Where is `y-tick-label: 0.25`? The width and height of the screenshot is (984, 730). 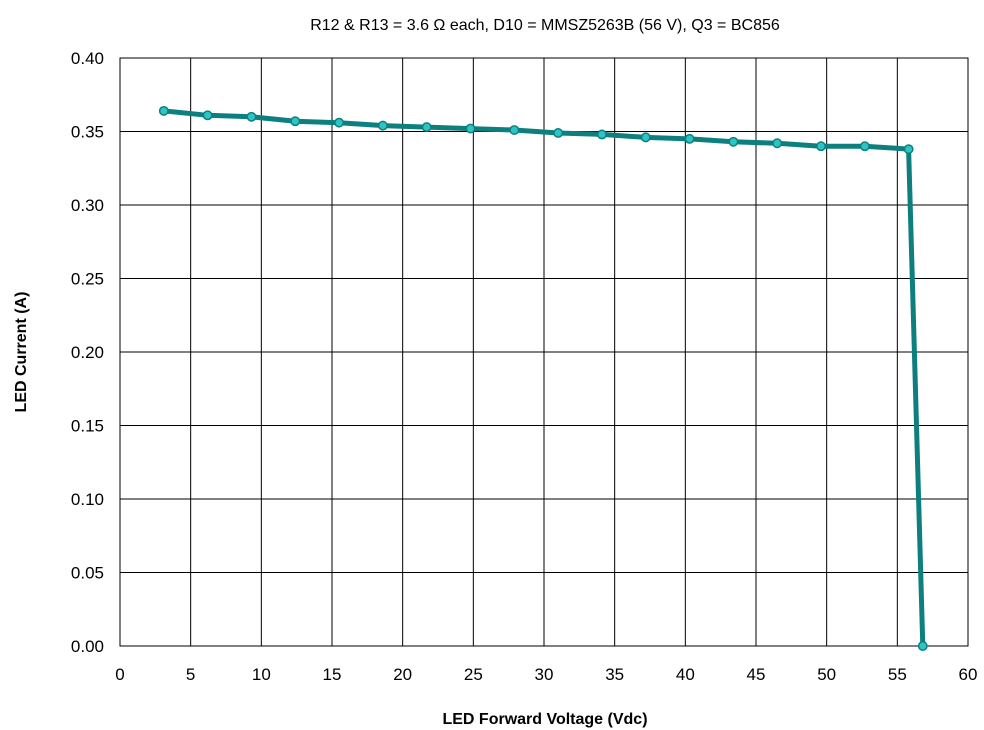
y-tick-label: 0.25 is located at coordinates (87, 279).